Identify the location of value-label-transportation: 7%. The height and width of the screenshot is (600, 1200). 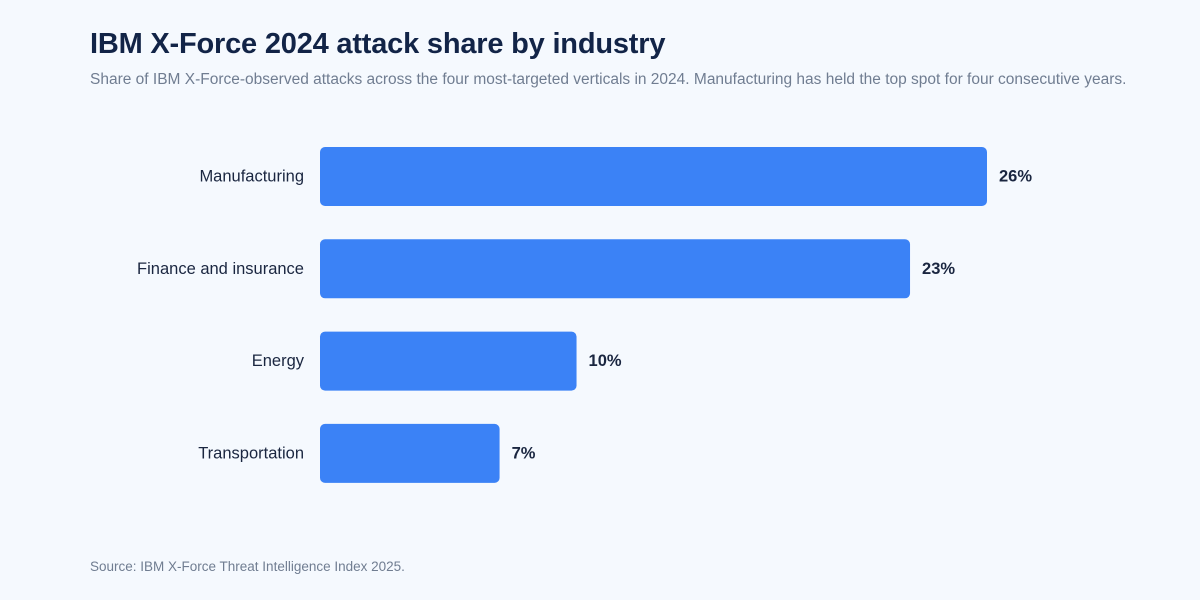
(524, 453).